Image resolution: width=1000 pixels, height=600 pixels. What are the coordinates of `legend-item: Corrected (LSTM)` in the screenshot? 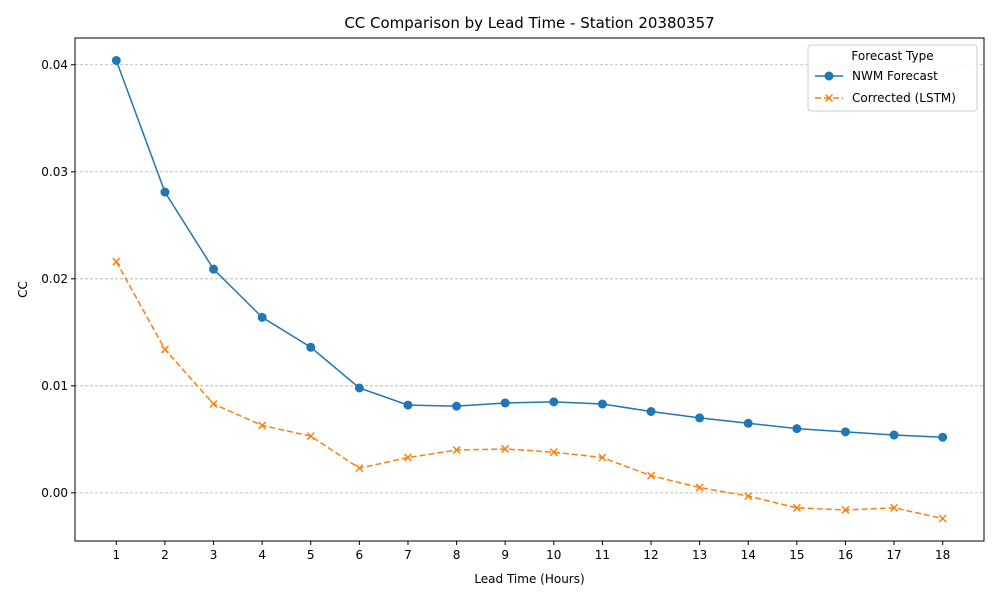 It's located at (885, 98).